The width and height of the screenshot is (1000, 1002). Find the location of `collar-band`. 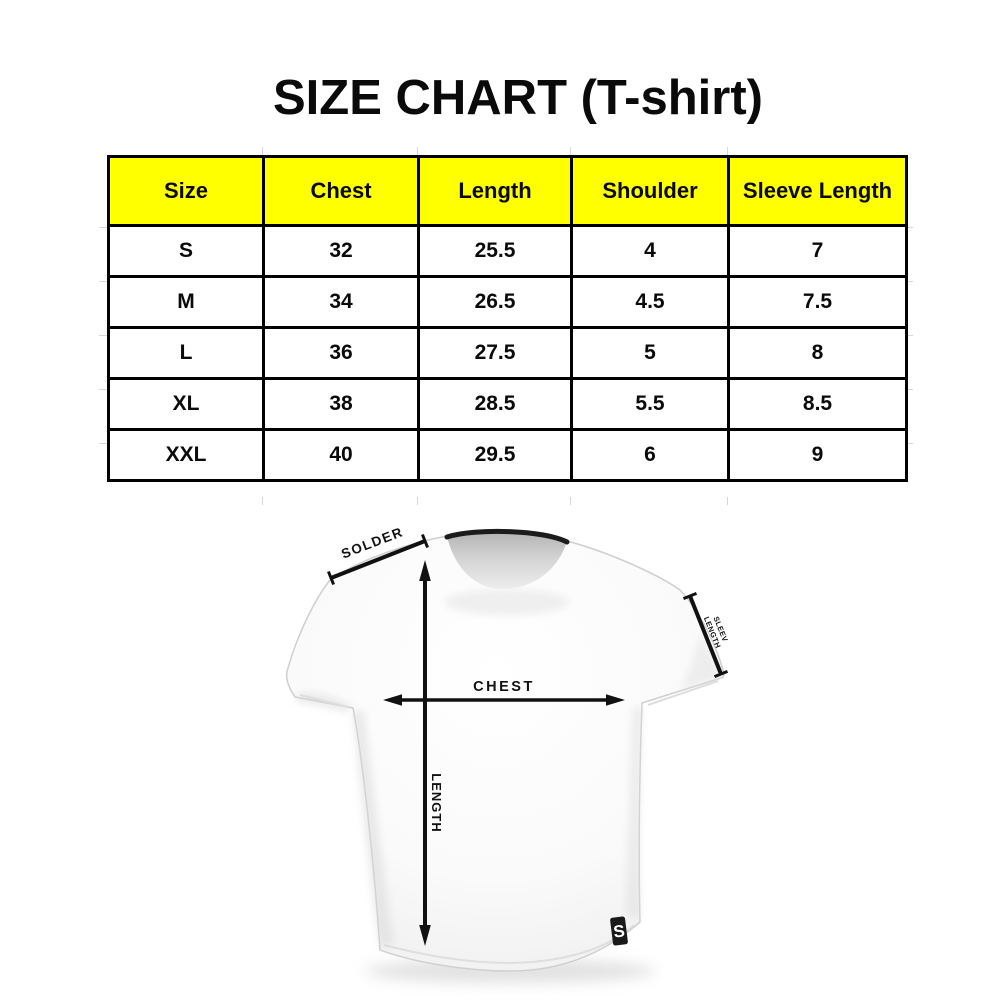

collar-band is located at coordinates (507, 536).